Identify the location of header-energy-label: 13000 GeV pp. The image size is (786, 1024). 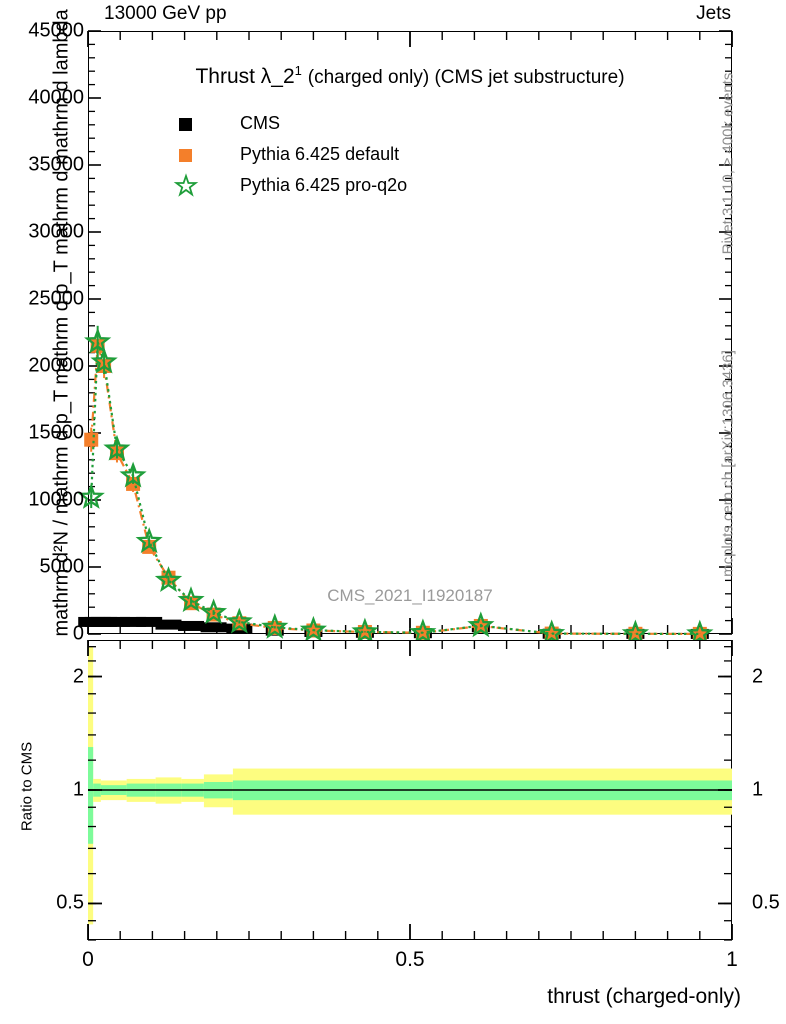
(165, 13).